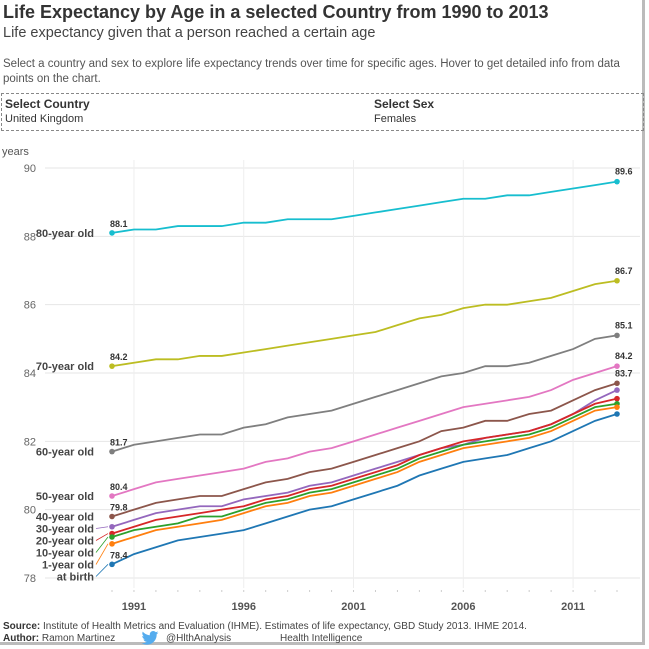 Image resolution: width=649 pixels, height=649 pixels. Describe the element at coordinates (119, 487) in the screenshot. I see `data-label-start: 80.4` at that location.